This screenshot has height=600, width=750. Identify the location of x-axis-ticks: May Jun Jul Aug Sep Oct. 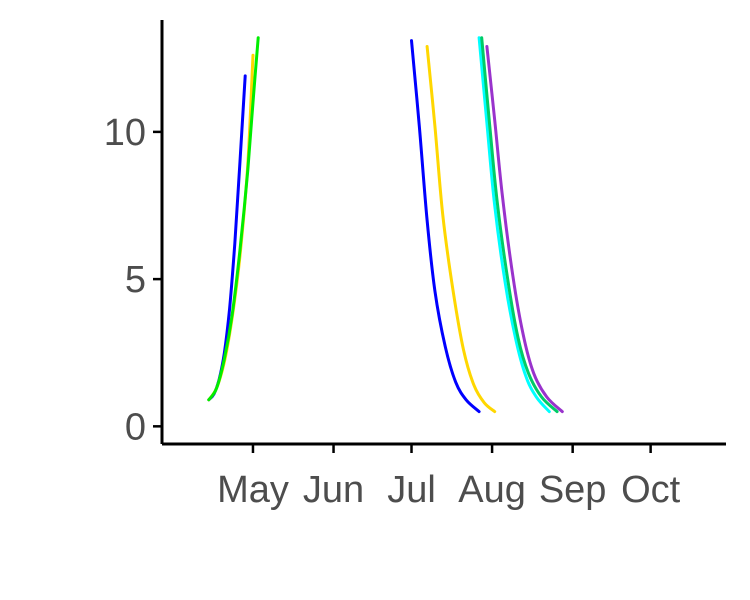
(449, 477).